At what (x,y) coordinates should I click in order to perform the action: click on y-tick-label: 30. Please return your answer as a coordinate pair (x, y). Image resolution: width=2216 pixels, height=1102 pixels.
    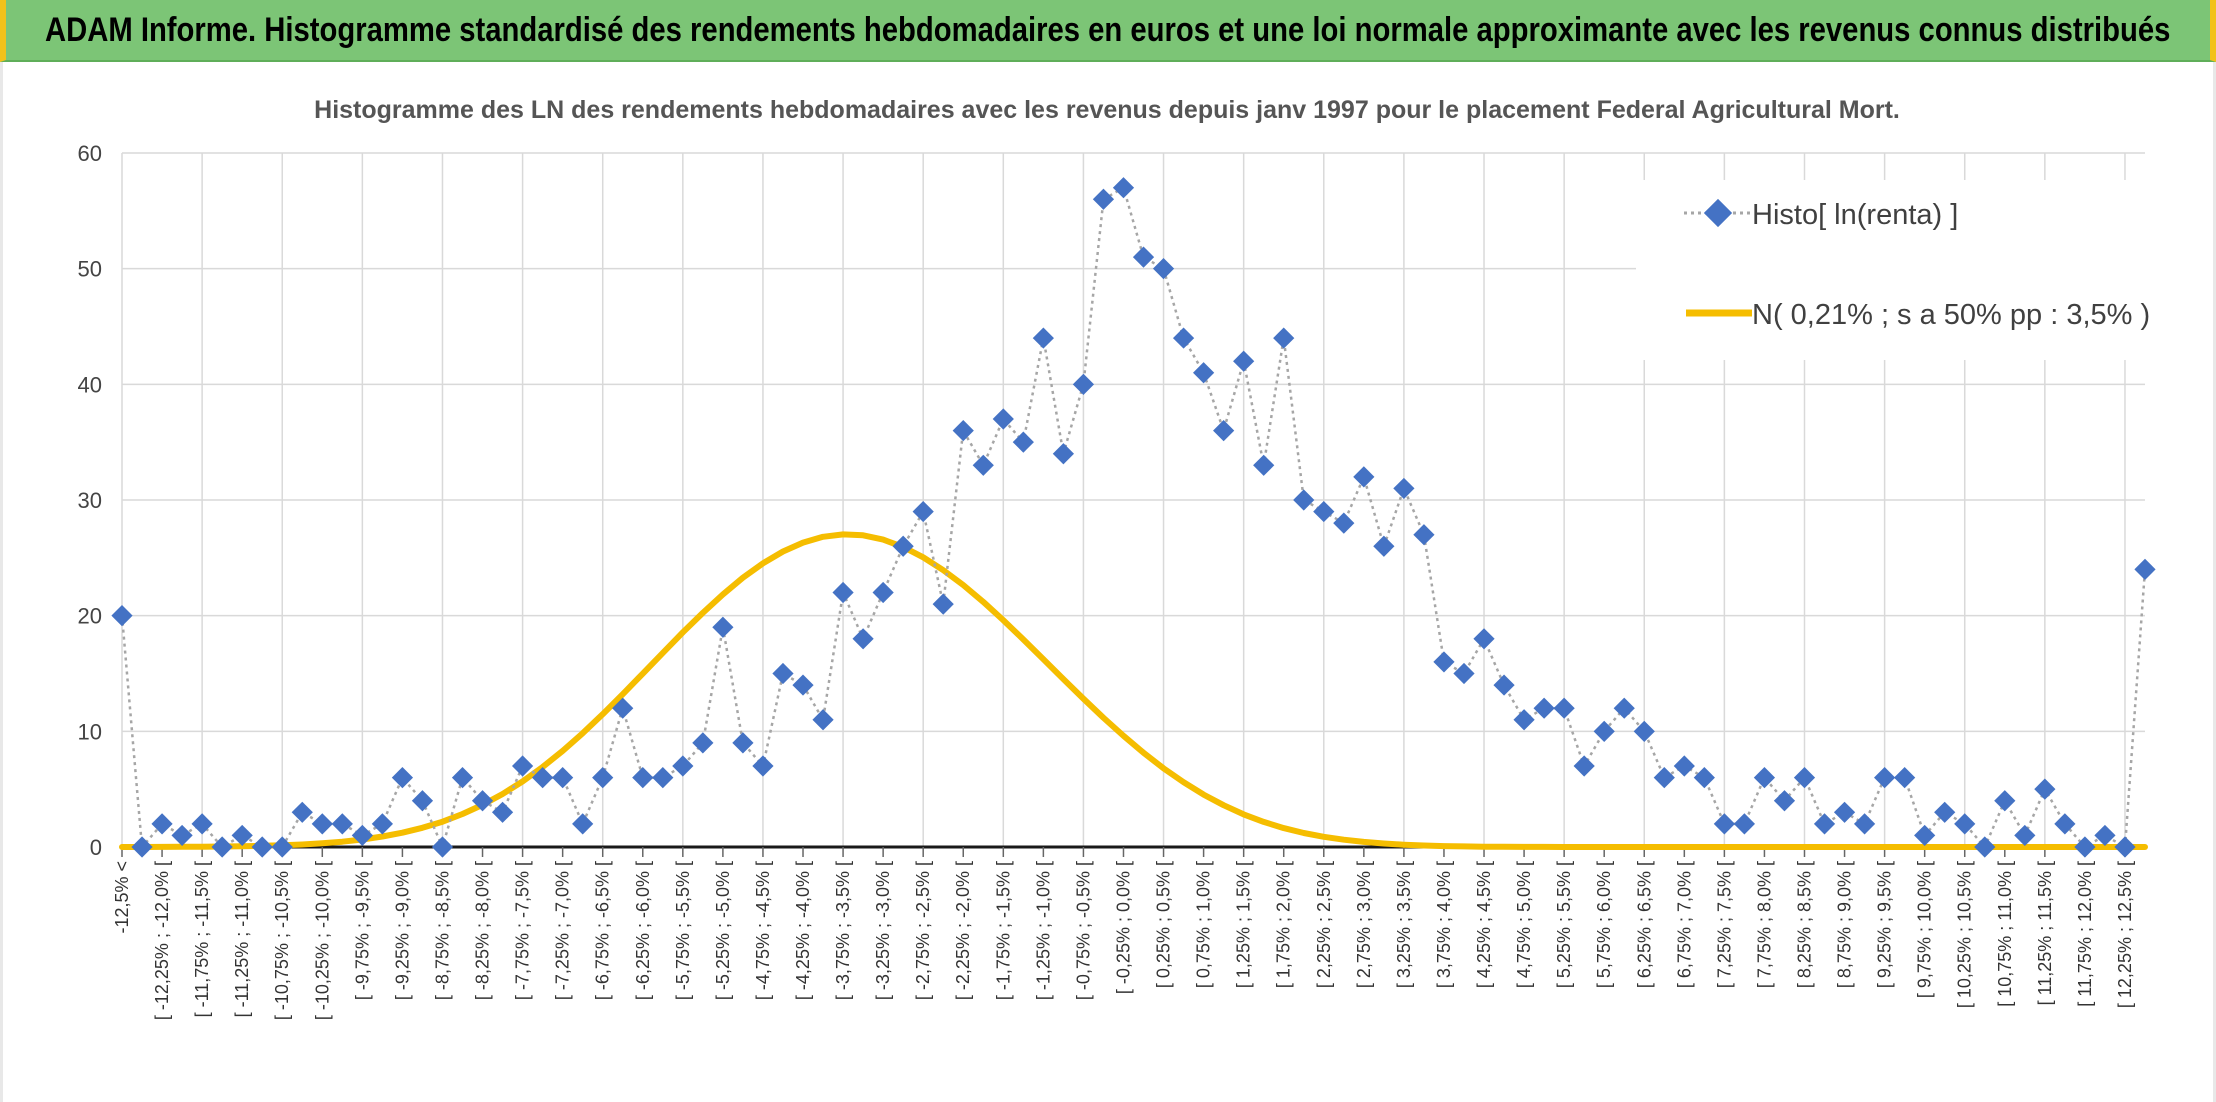
    Looking at the image, I should click on (90, 500).